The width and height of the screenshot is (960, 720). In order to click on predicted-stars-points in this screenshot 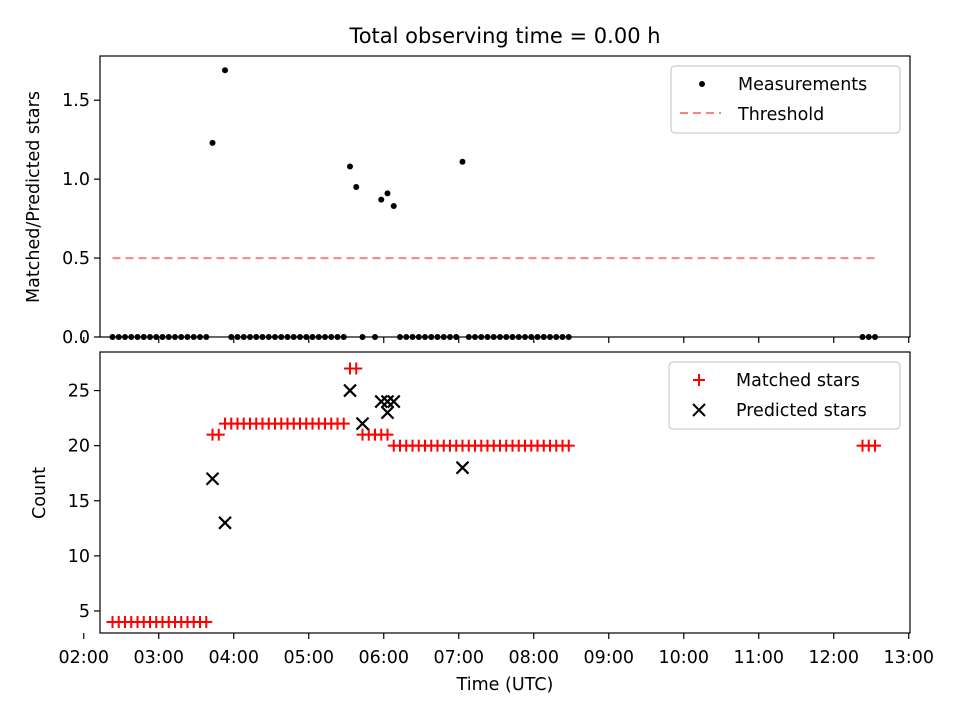, I will do `click(337, 456)`.